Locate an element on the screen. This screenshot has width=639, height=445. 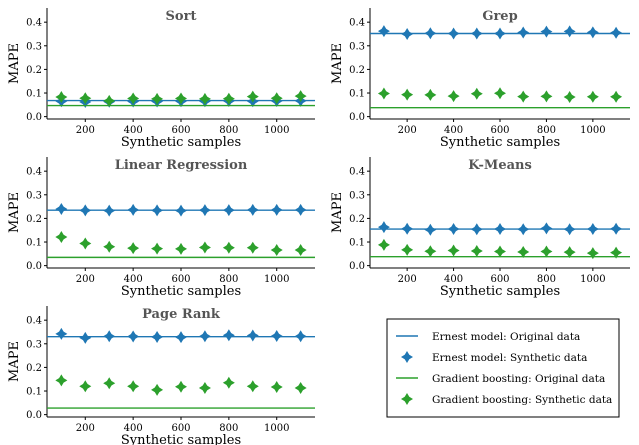
legend-marker-swatch is located at coordinates (407, 357).